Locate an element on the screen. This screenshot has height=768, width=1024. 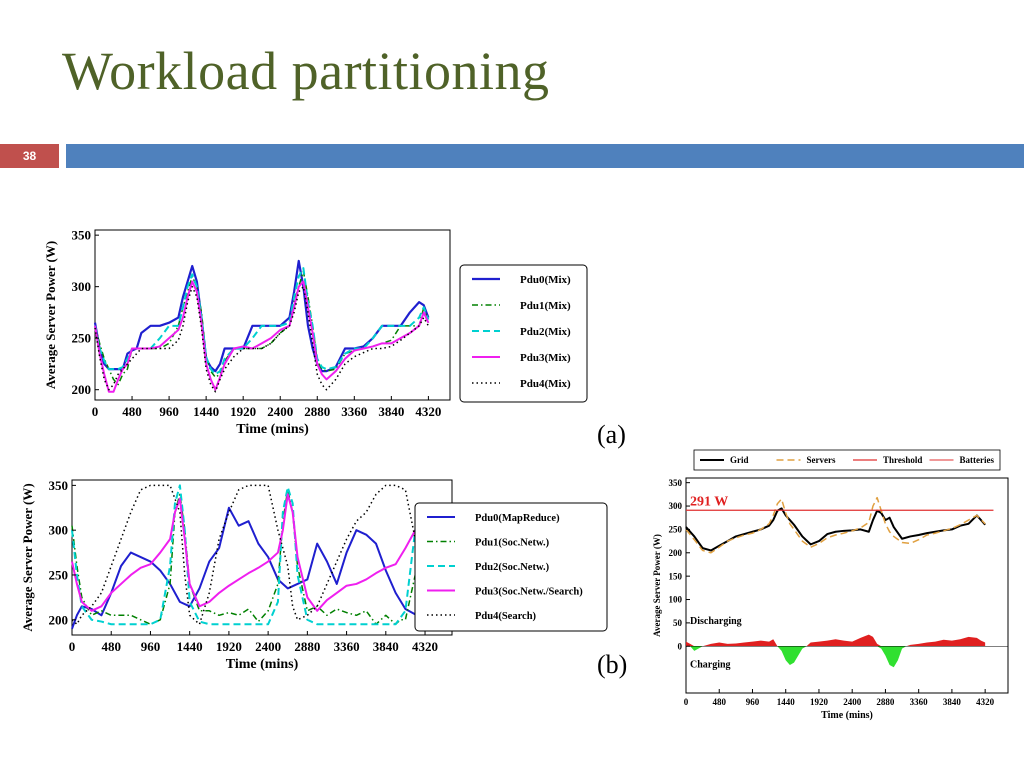
legend-box-a is located at coordinates (523, 333).